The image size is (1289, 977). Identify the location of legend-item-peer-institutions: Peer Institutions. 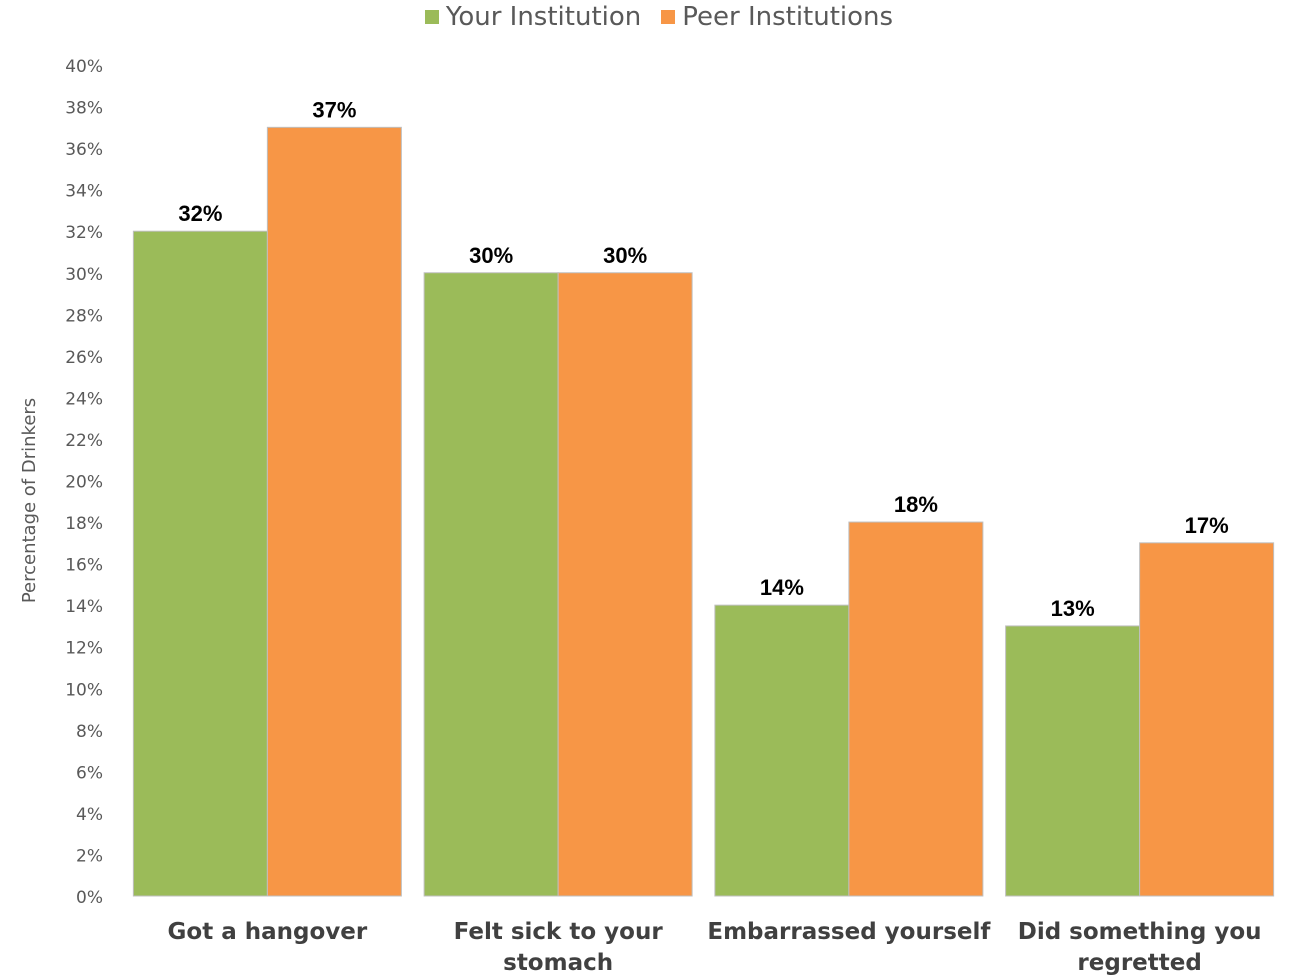
(777, 17).